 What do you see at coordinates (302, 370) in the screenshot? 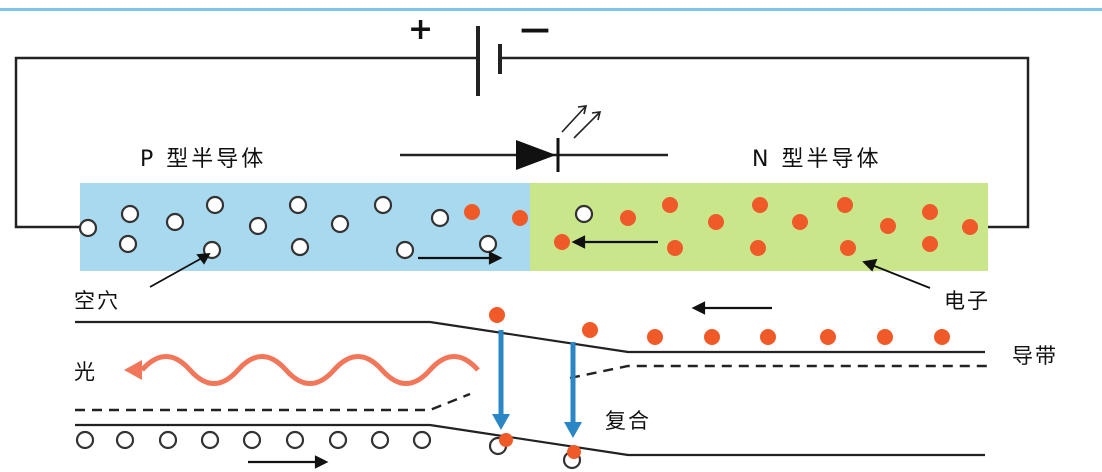
I see `light-wave-icon` at bounding box center [302, 370].